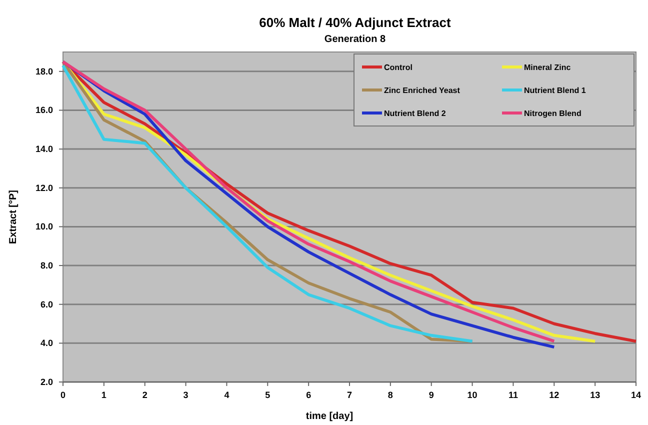 The height and width of the screenshot is (425, 648). What do you see at coordinates (13, 217) in the screenshot?
I see `y-axis-title: Extract [°P]` at bounding box center [13, 217].